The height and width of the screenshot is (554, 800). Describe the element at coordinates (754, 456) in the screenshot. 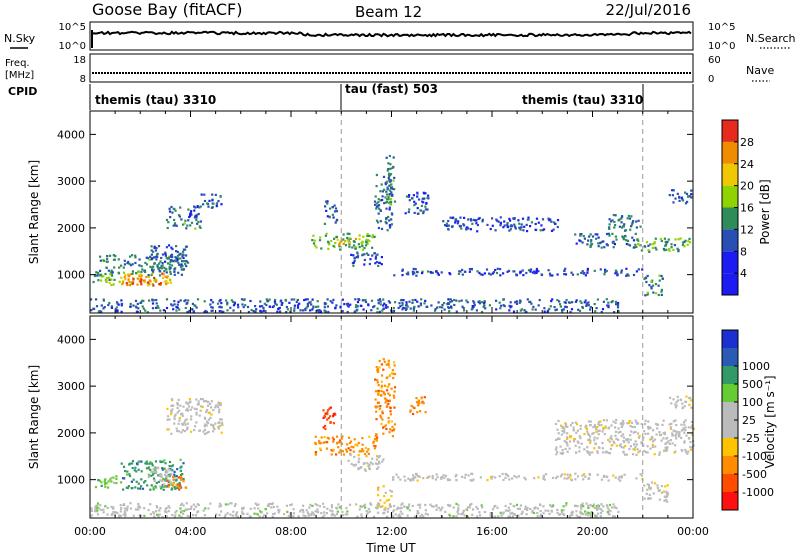

I see `colorbar-tick-label: -100` at that location.